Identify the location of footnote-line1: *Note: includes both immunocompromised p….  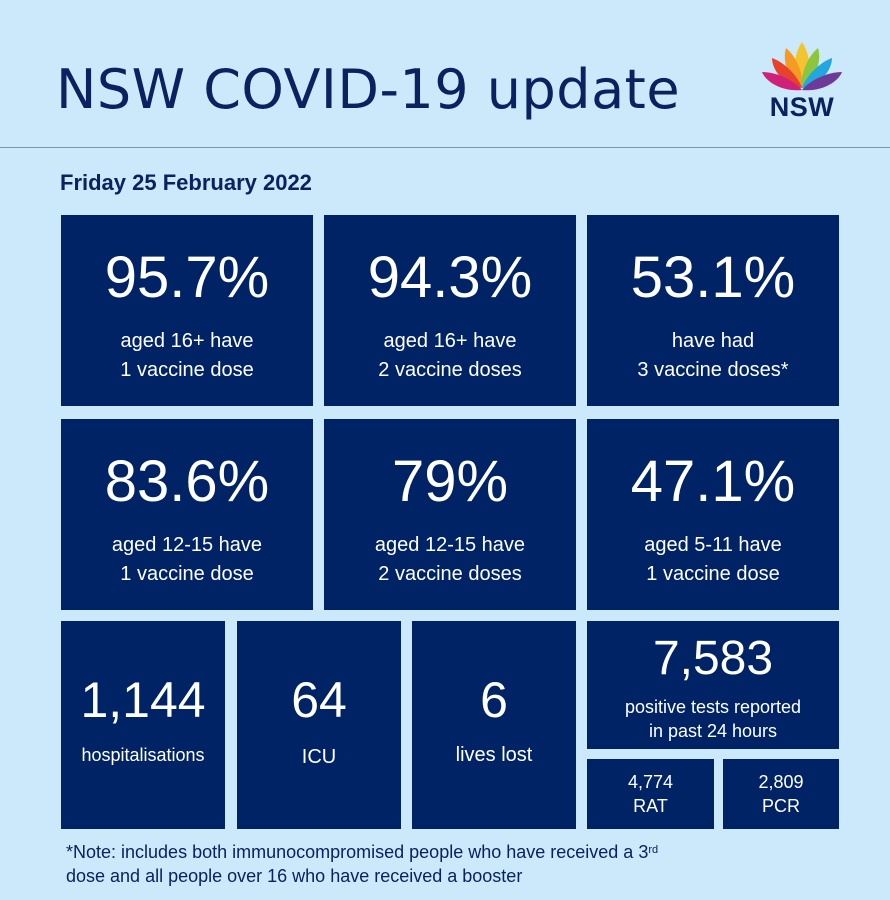
(357, 852).